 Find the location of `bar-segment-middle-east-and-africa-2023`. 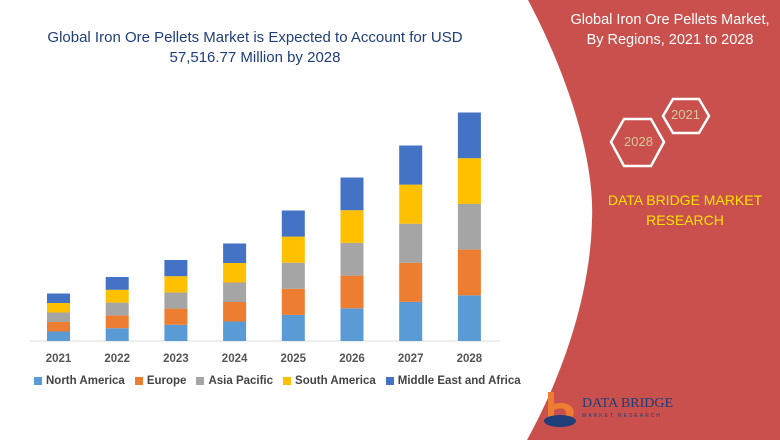

bar-segment-middle-east-and-africa-2023 is located at coordinates (176, 268).